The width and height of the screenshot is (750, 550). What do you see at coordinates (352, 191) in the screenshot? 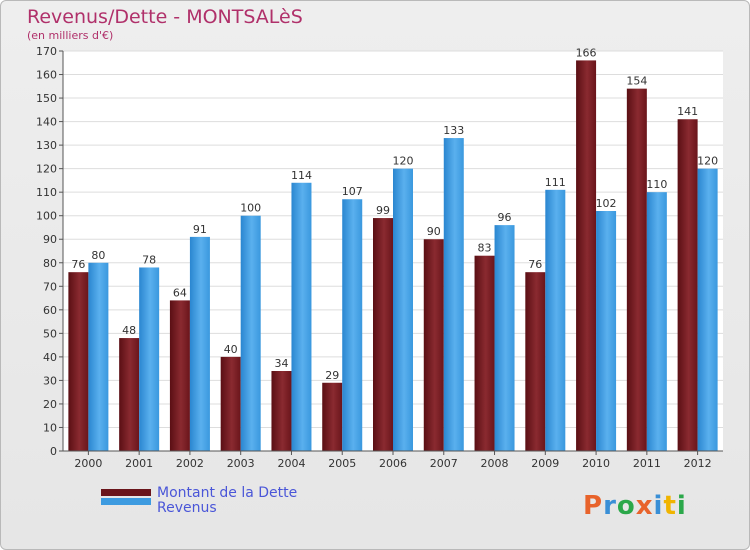
I see `data-label-revenus: 107` at bounding box center [352, 191].